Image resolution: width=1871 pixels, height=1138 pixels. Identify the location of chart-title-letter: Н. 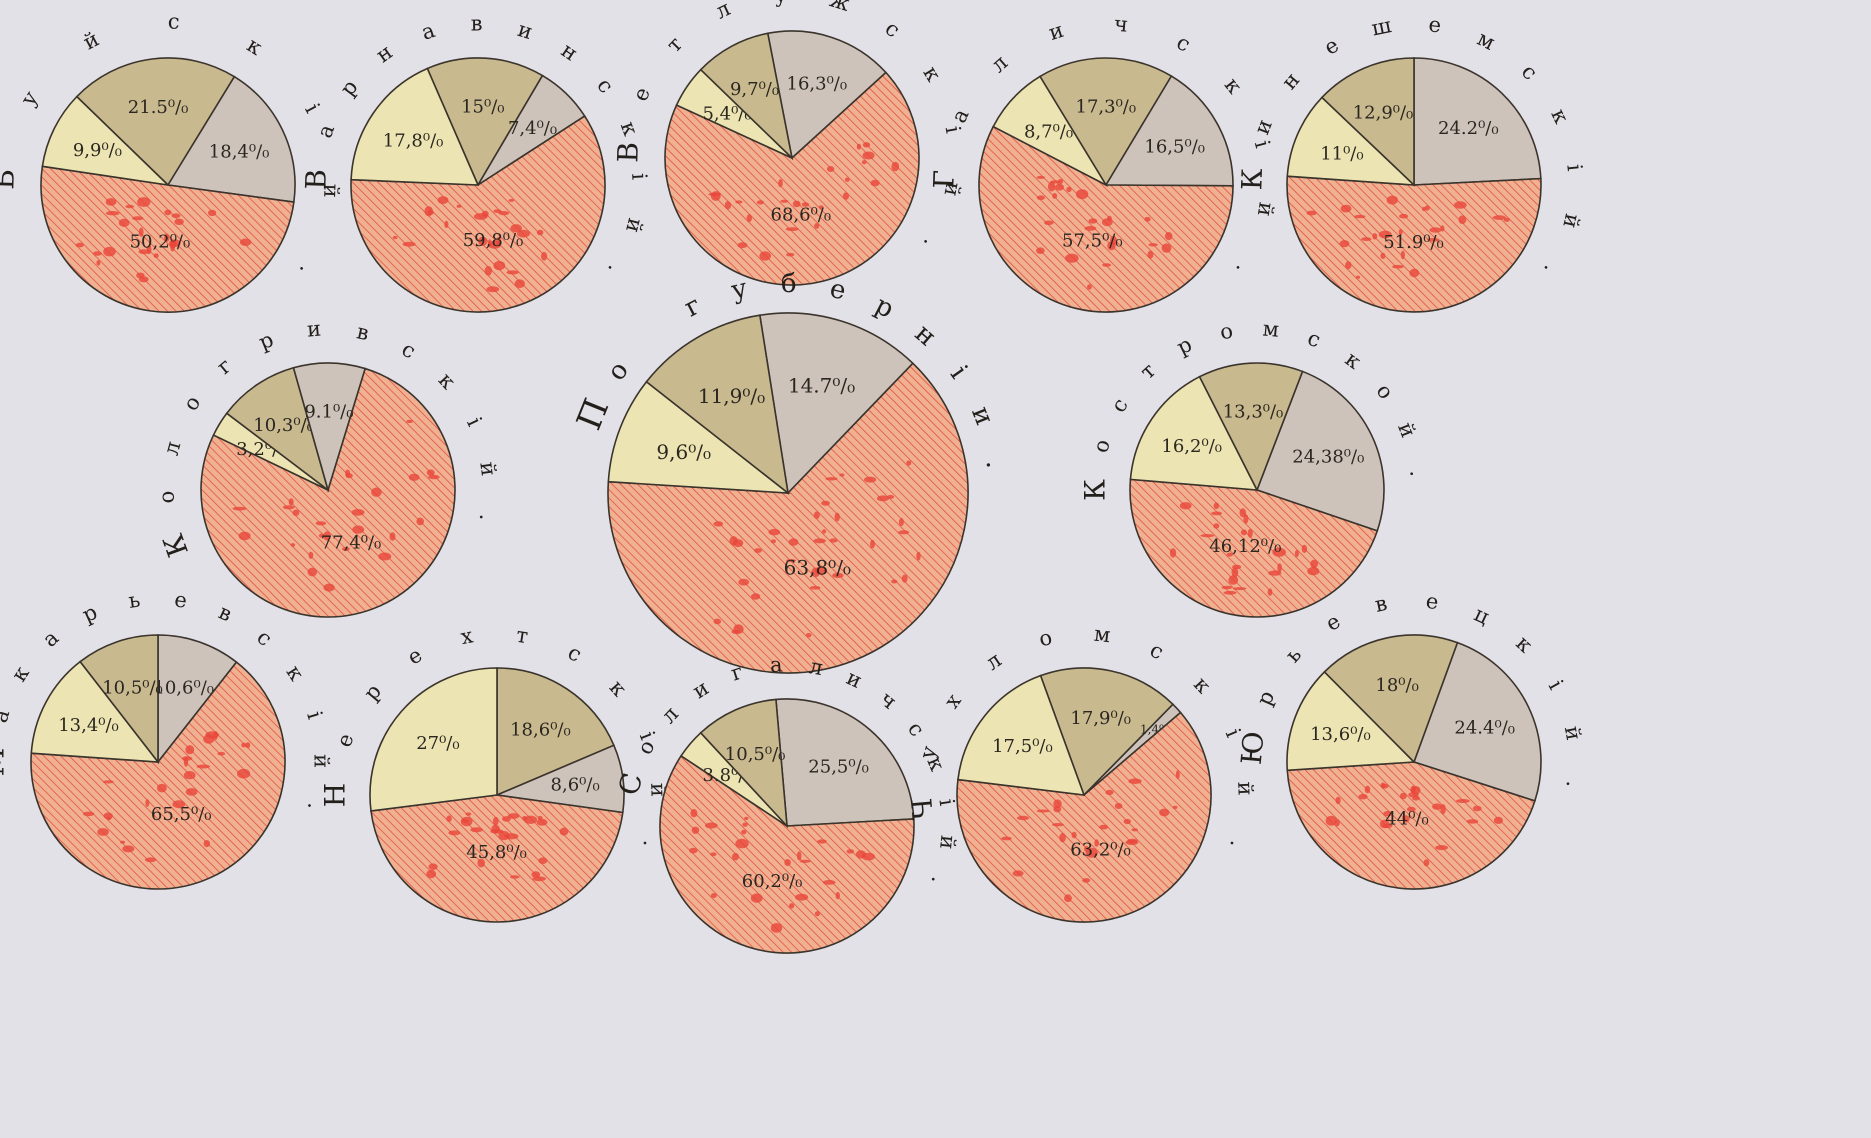
(335, 795).